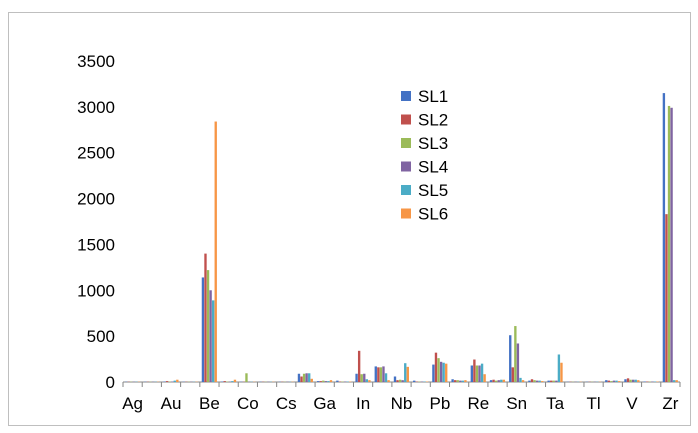 This screenshot has height=433, width=698. I want to click on bar-Sn-SL5, so click(520, 379).